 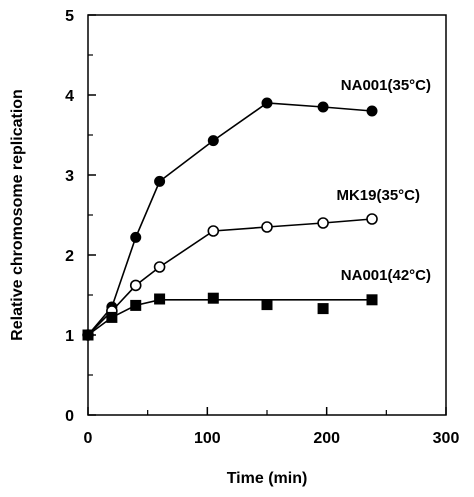 I want to click on series-label: MK19(35°C), so click(x=378, y=195).